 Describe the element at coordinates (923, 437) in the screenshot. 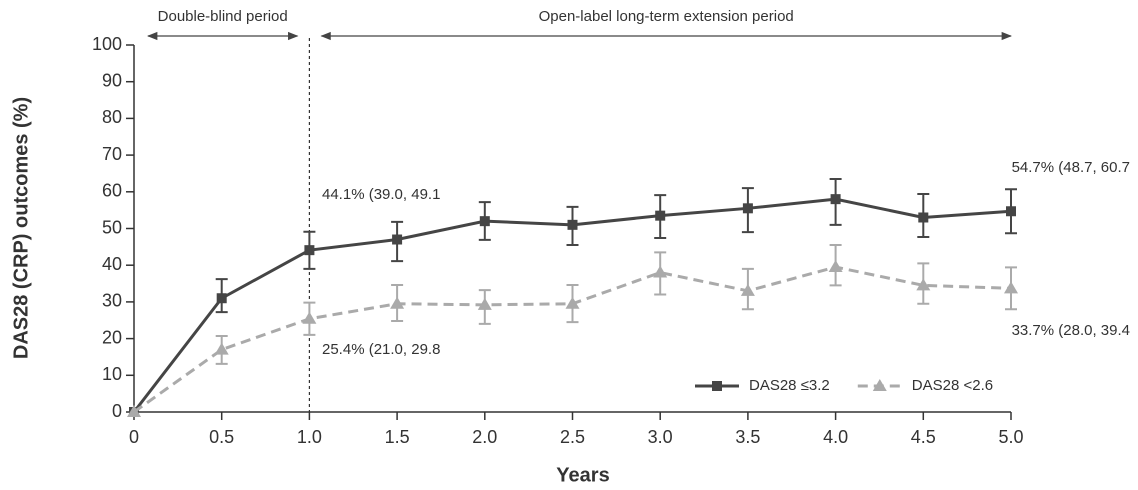

I see `x-tick-label: 4.5` at that location.